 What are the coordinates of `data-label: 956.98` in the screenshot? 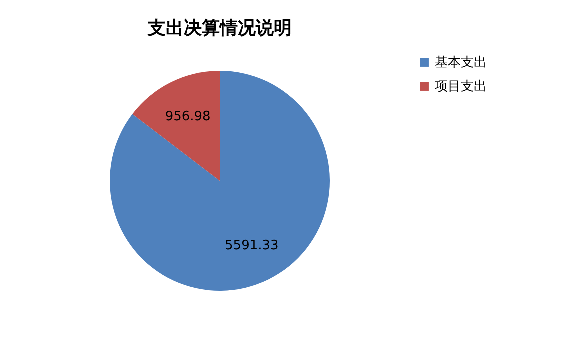 It's located at (188, 116).